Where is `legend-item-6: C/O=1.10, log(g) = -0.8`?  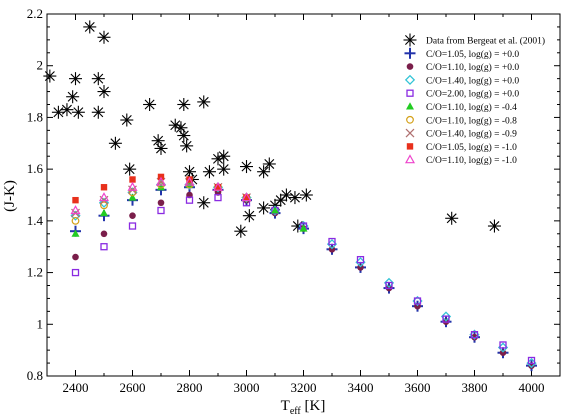 legend-item-6: C/O=1.10, log(g) = -0.8 is located at coordinates (461, 120).